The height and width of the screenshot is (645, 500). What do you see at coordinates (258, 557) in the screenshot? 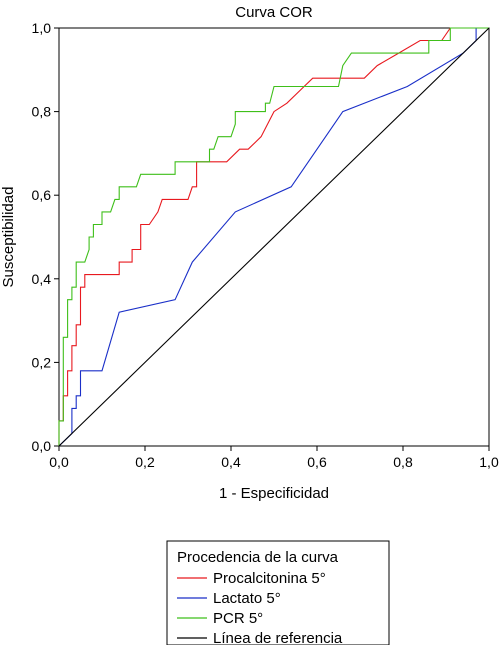
I see `legend-title: Procedencia de la curva` at bounding box center [258, 557].